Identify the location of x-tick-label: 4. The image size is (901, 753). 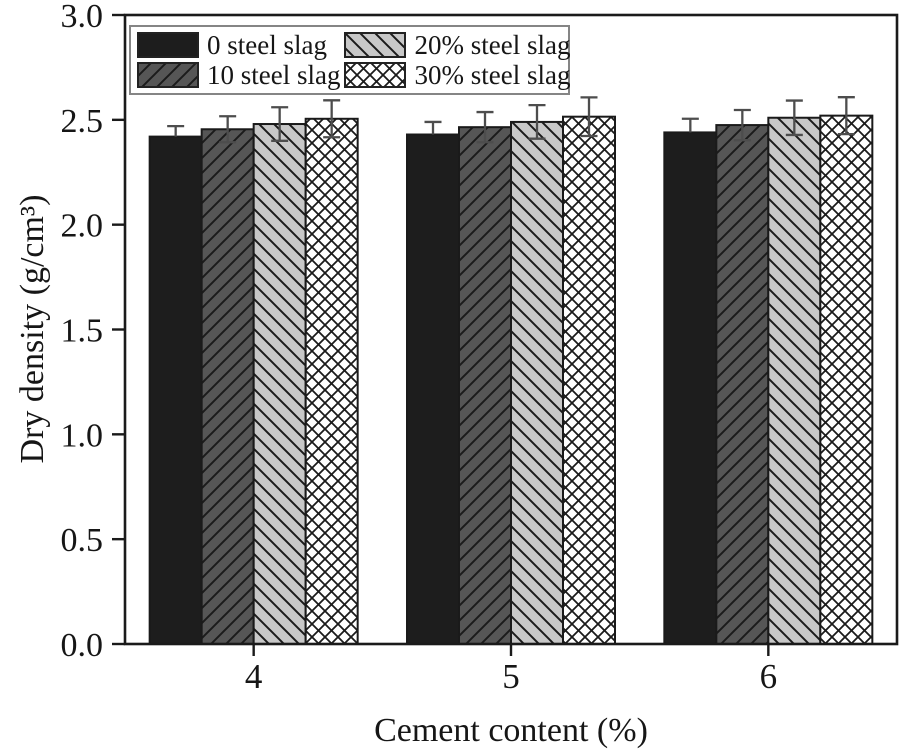
(254, 676).